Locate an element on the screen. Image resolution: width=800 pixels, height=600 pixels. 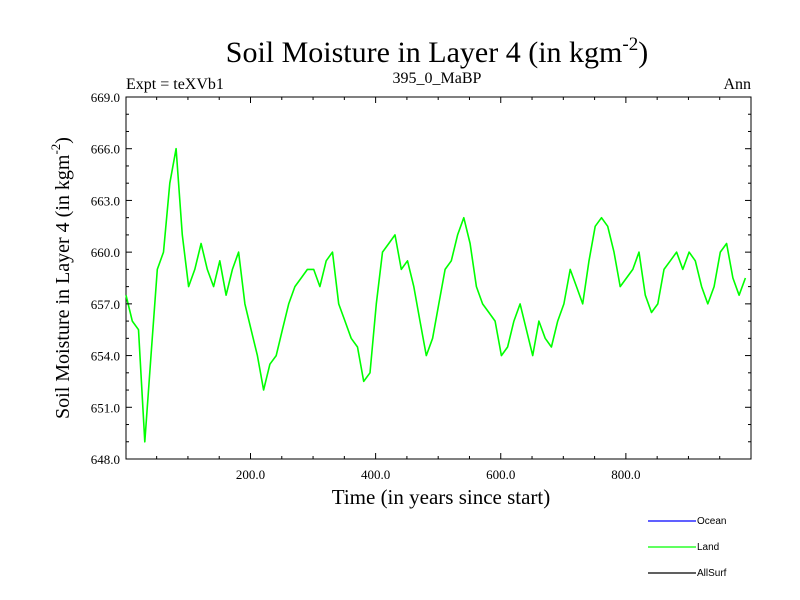
subtitle-center: 395_0_MaBP is located at coordinates (437, 78).